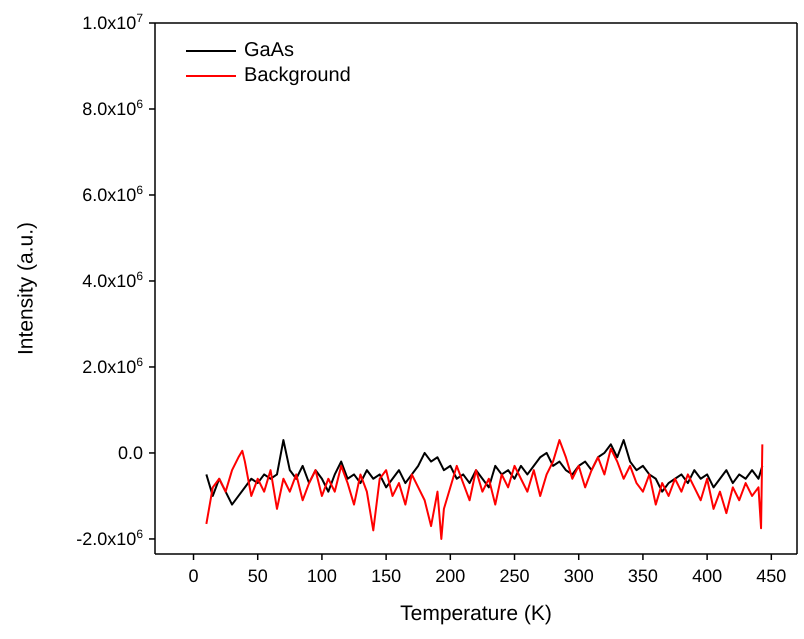 This screenshot has width=804, height=639. What do you see at coordinates (321, 576) in the screenshot?
I see `x-tick-label: 100` at bounding box center [321, 576].